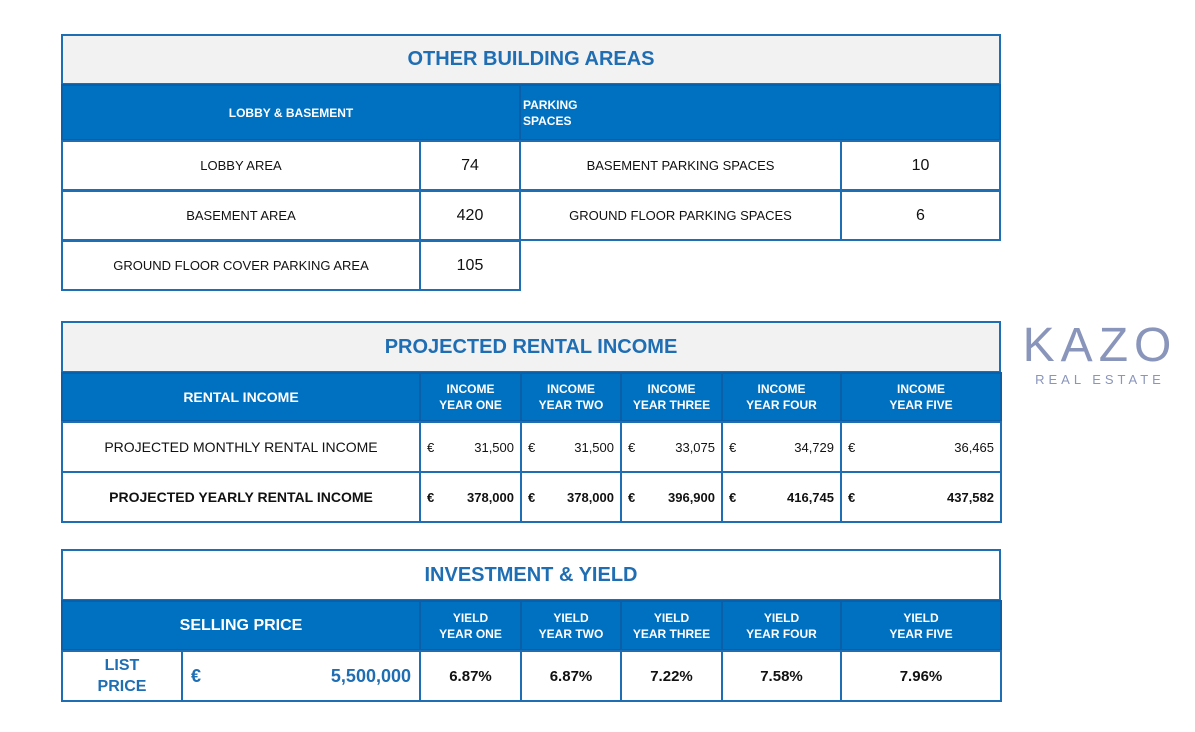 Image resolution: width=1195 pixels, height=732 pixels. What do you see at coordinates (1100, 379) in the screenshot?
I see `watermark-tagline: REAL ESTATE` at bounding box center [1100, 379].